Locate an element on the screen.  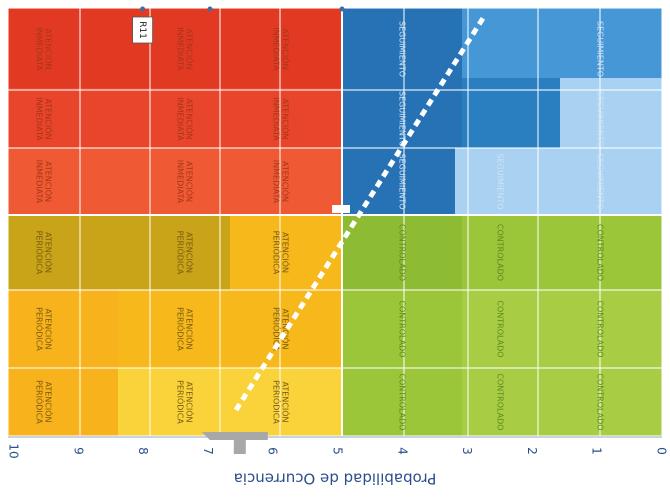
cell-label-controlado-28: CONTROLADO is located at coordinates (500, 252).